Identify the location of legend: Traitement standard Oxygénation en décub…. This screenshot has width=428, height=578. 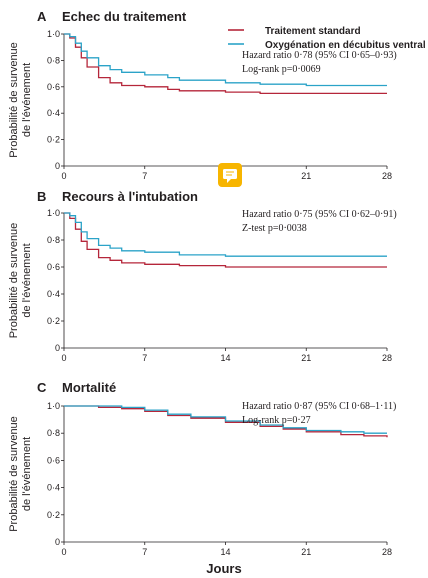
(327, 38).